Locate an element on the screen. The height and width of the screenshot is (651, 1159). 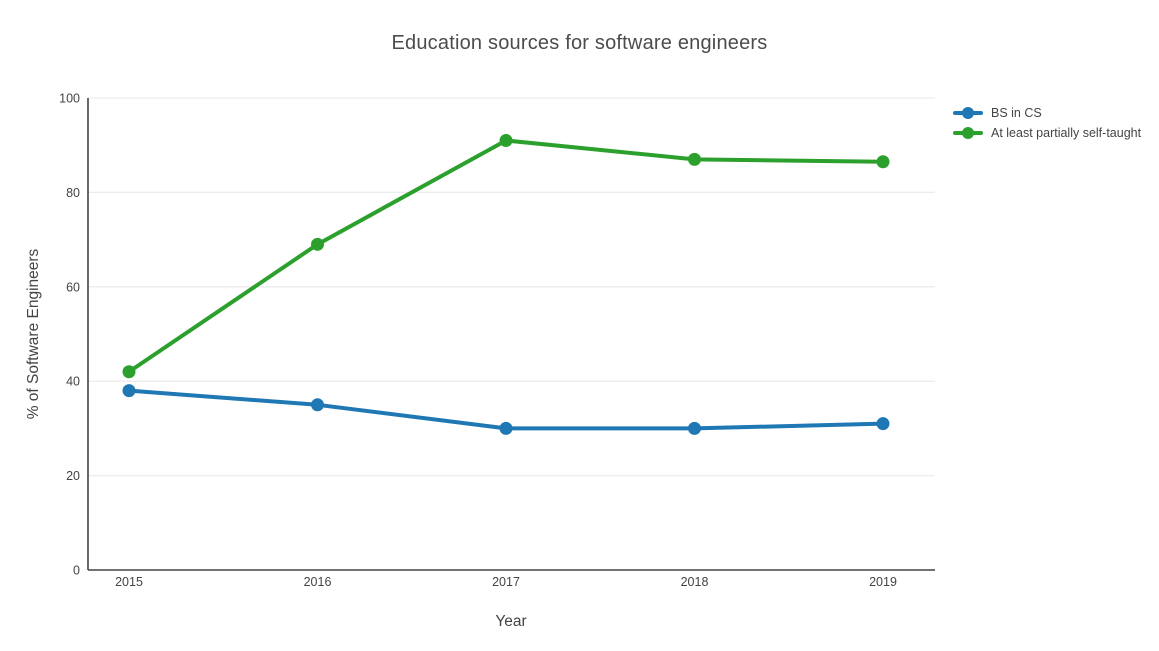
y-tick-label-0: 0 is located at coordinates (76, 571).